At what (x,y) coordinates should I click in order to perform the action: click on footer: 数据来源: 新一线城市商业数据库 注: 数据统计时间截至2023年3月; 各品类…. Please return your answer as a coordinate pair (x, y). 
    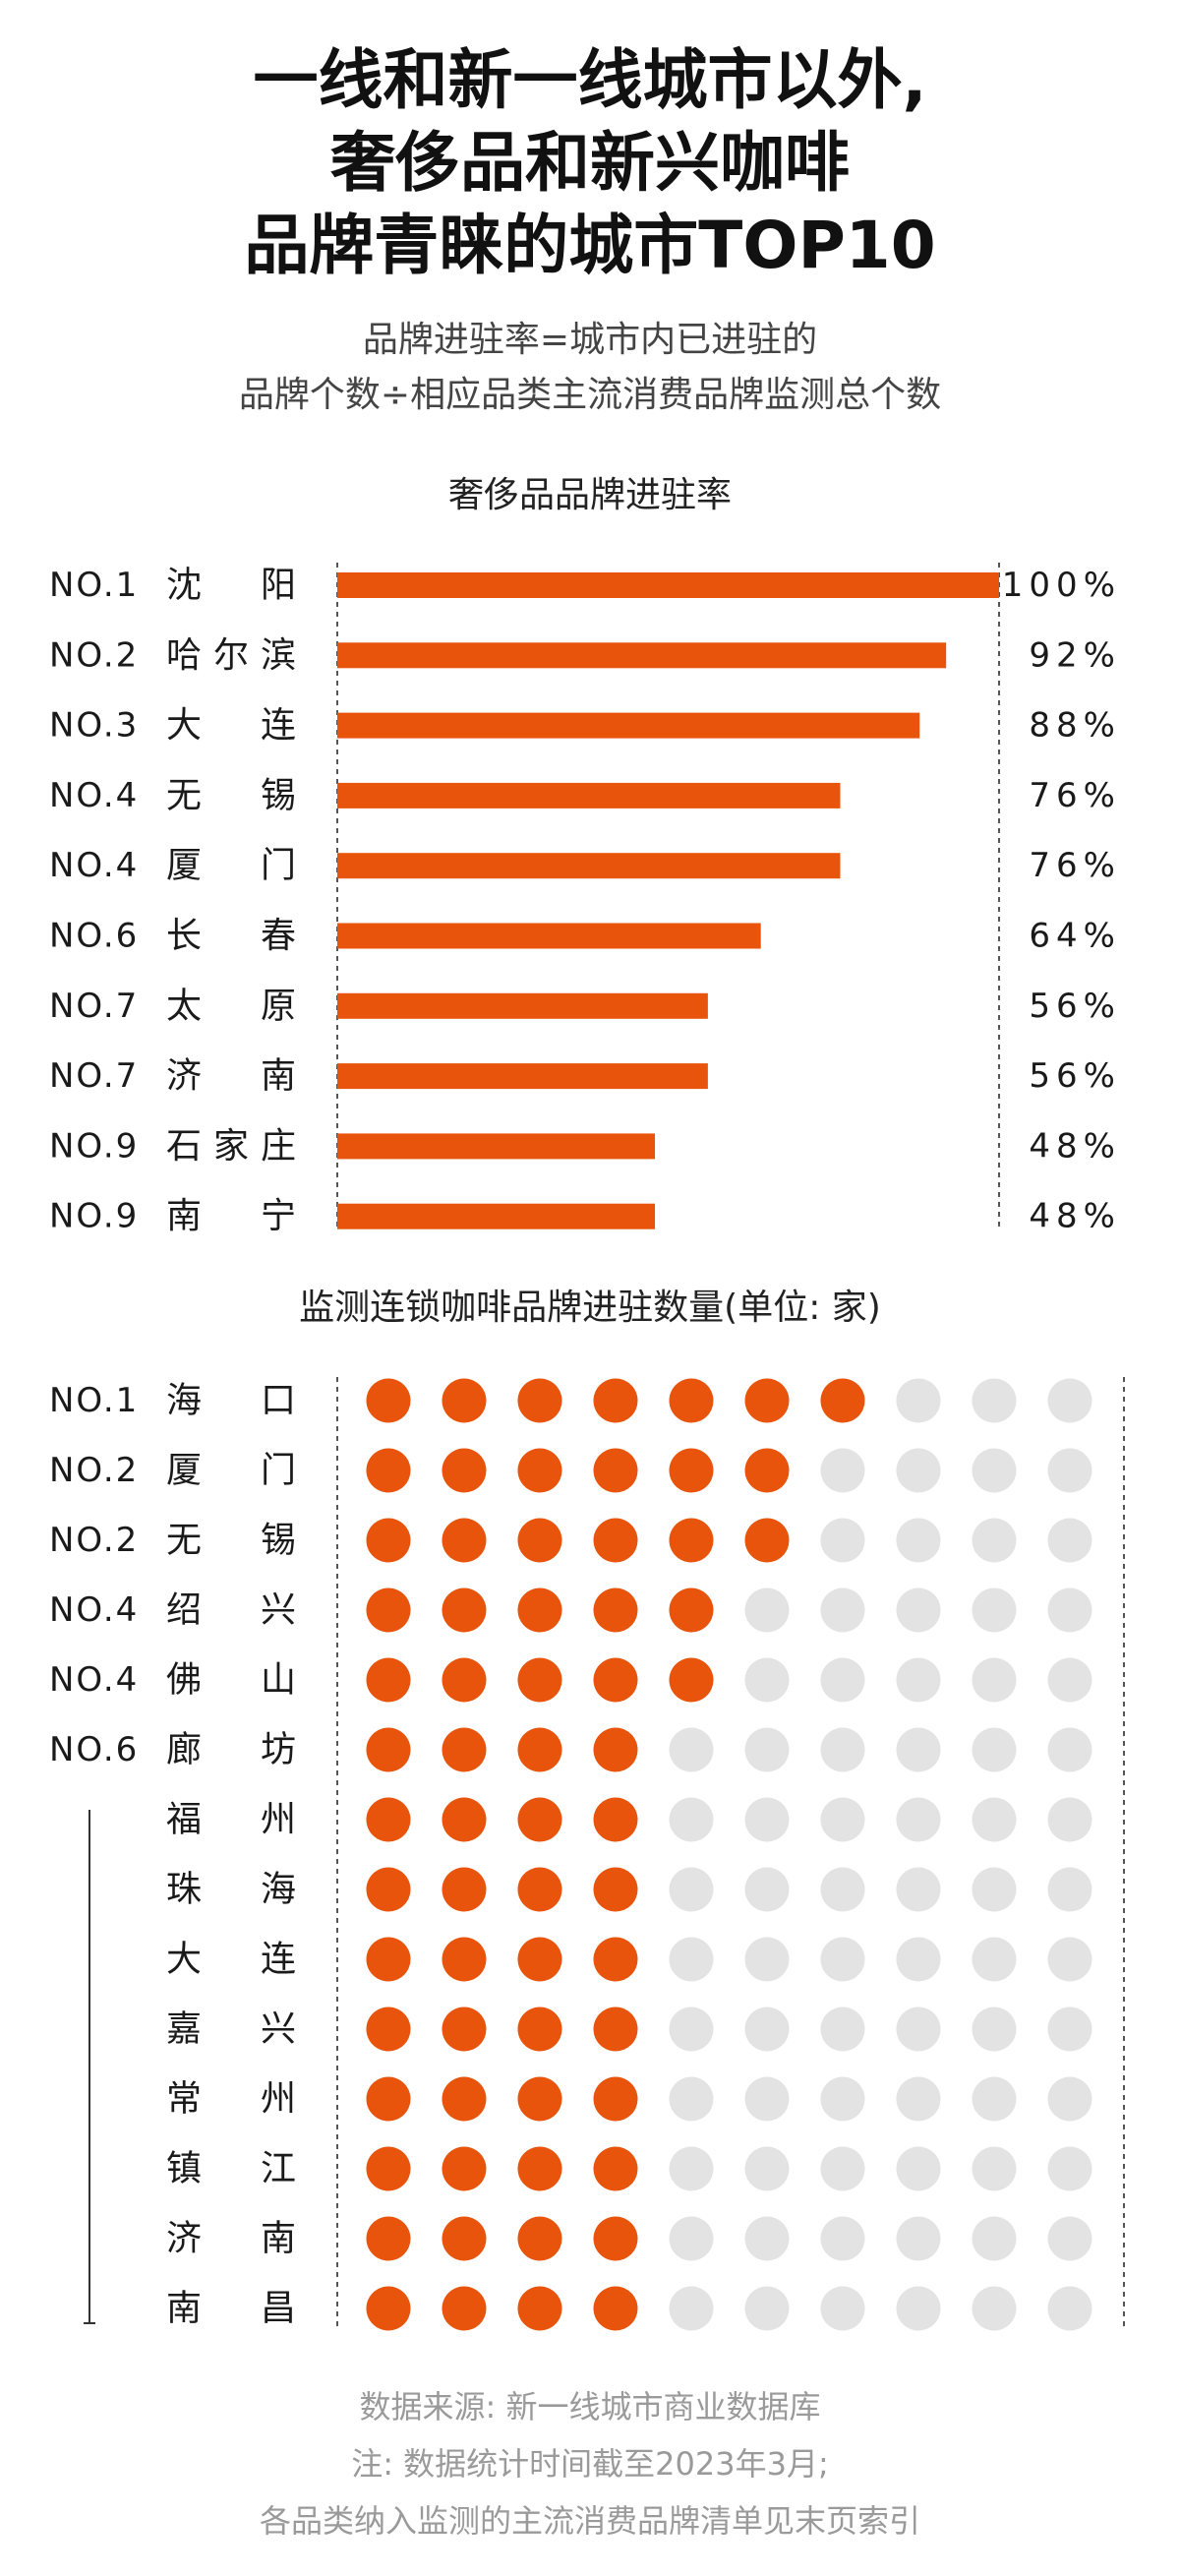
    Looking at the image, I should click on (590, 2464).